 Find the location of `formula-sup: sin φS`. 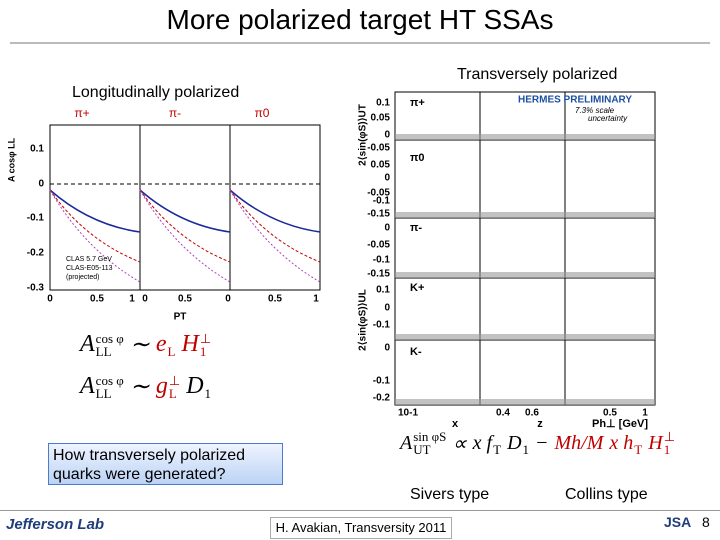

formula-sup: sin φS is located at coordinates (430, 436).